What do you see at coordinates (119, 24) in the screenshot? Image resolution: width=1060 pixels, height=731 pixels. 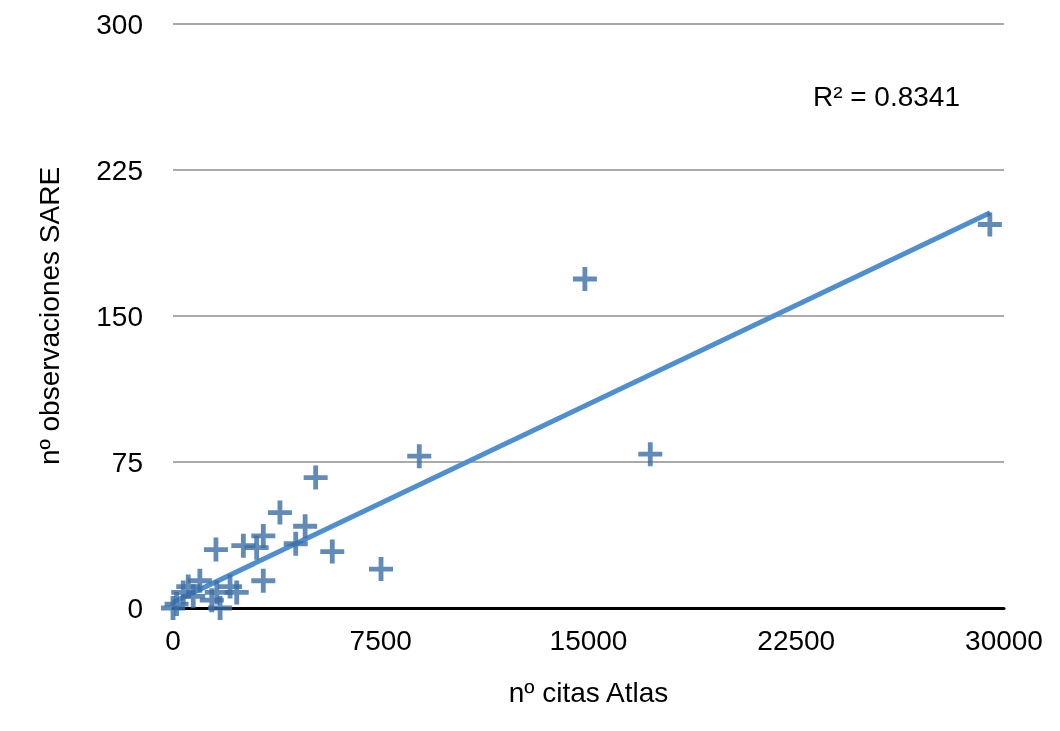 I see `y-tick-label: 300` at bounding box center [119, 24].